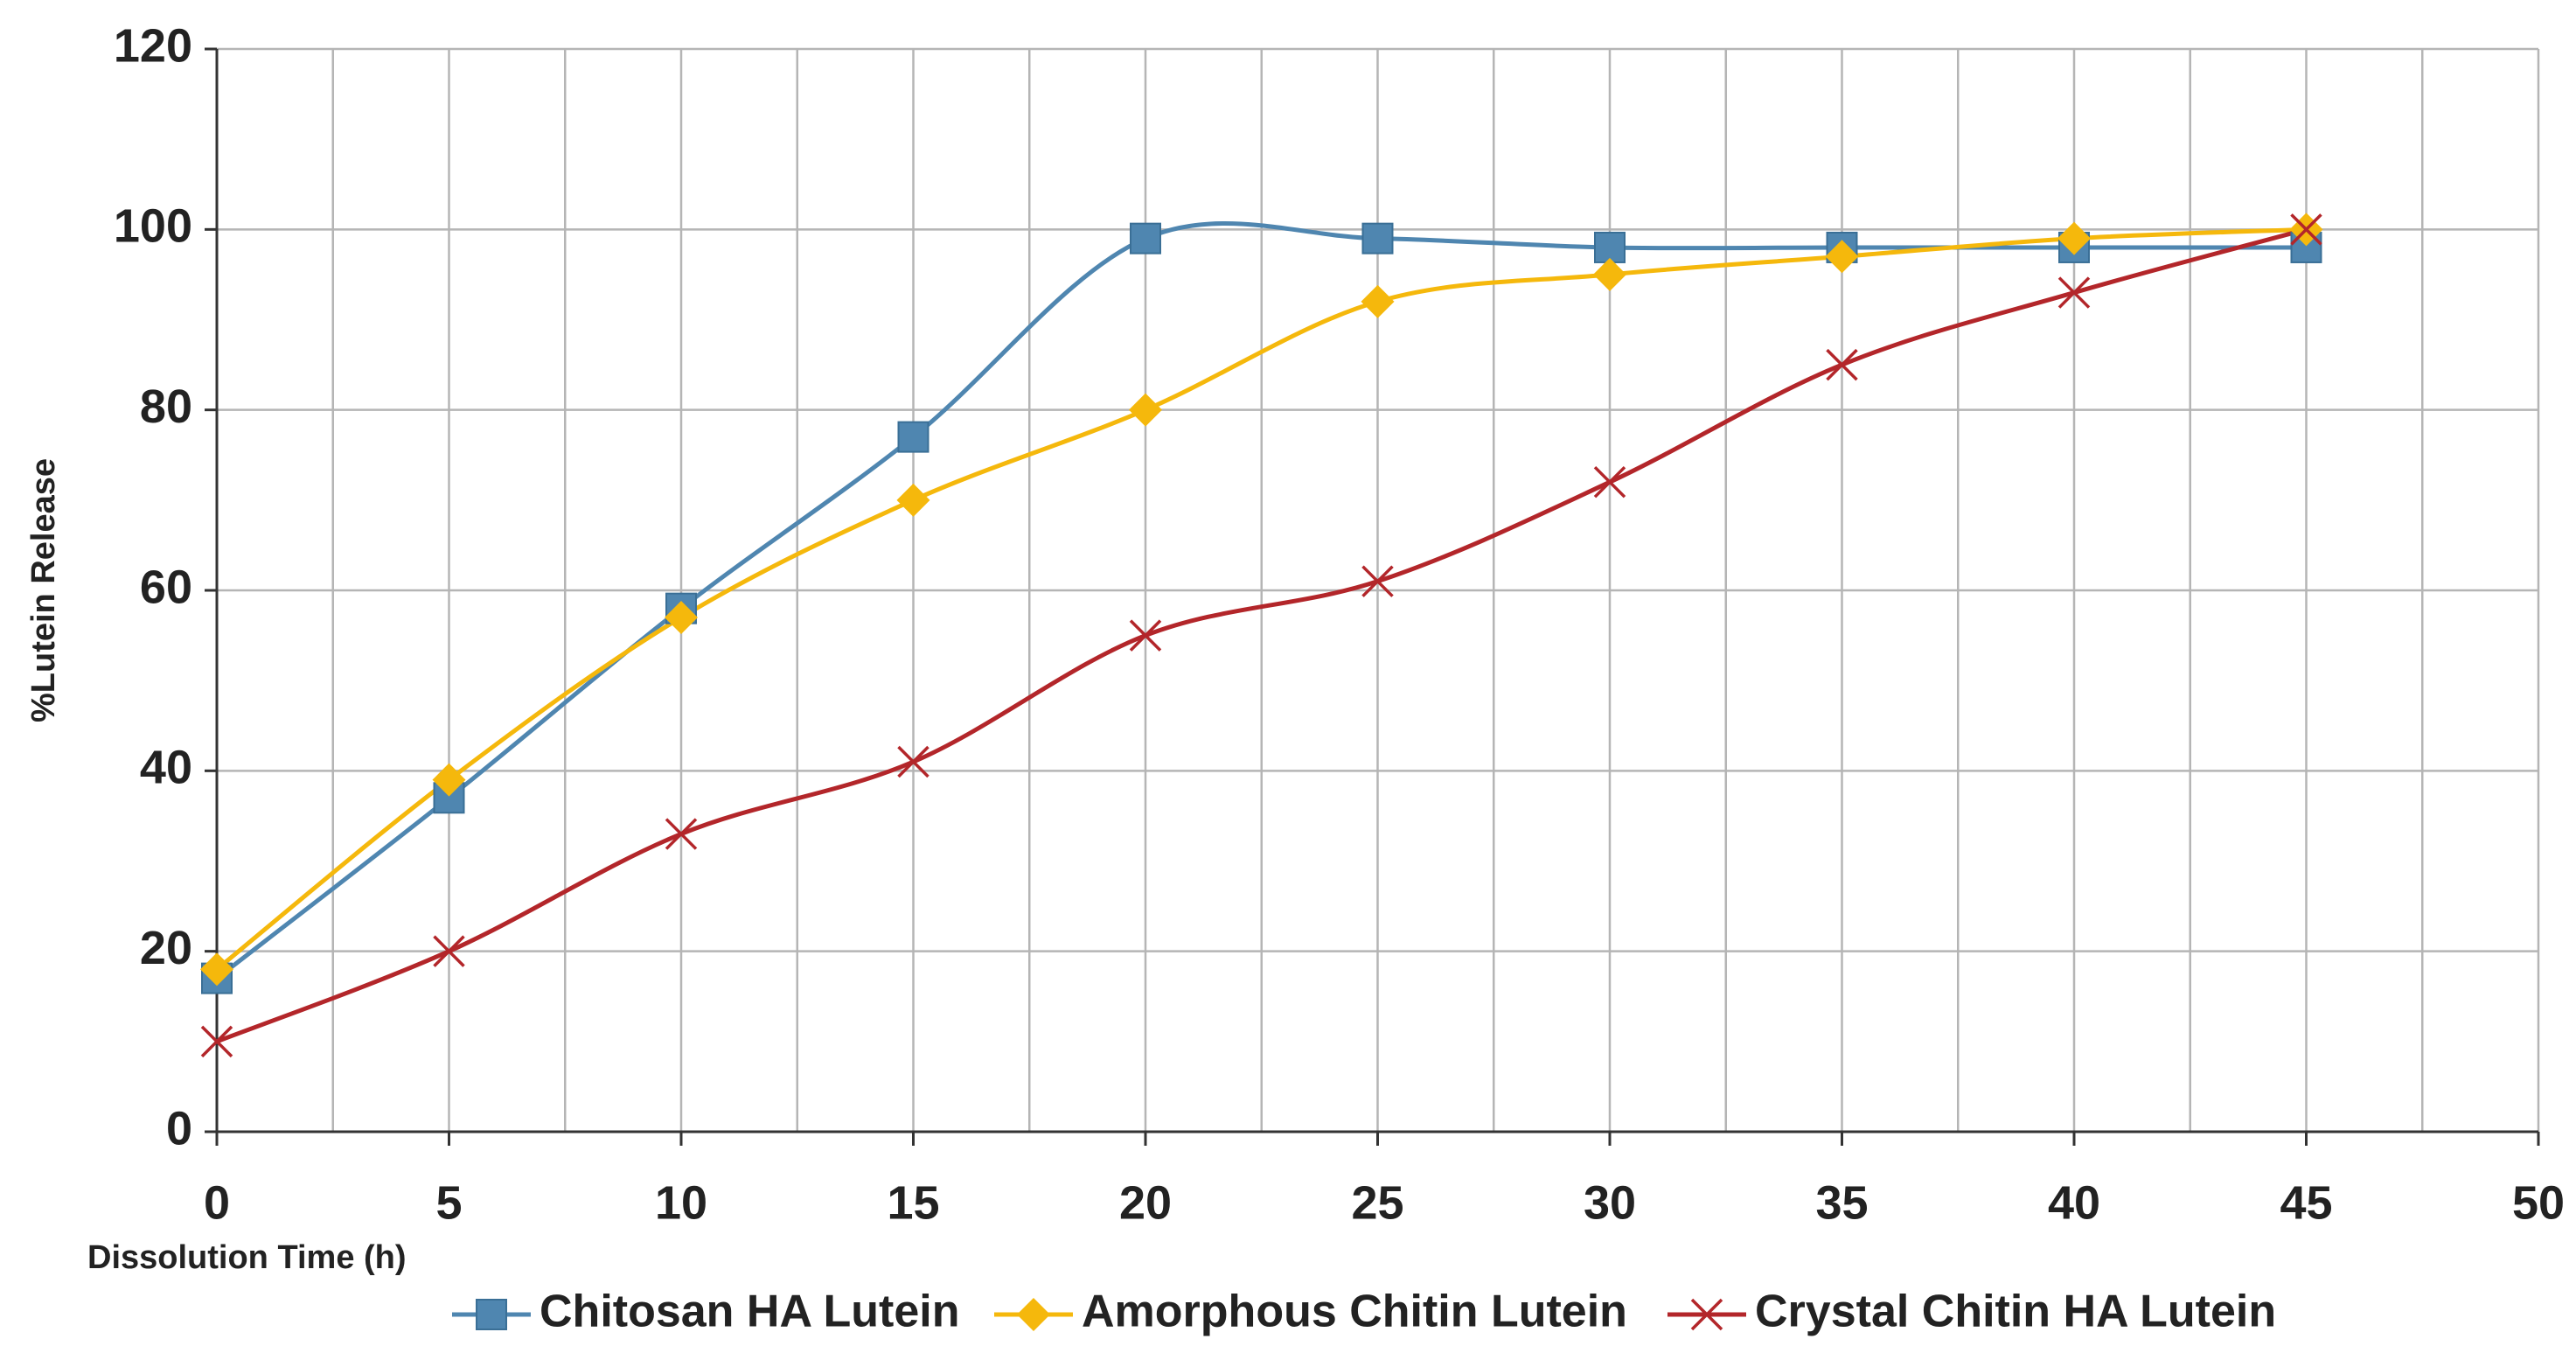 This screenshot has height=1360, width=2576. What do you see at coordinates (750, 1312) in the screenshot?
I see `legend-label: Chitosan HA Lutein` at bounding box center [750, 1312].